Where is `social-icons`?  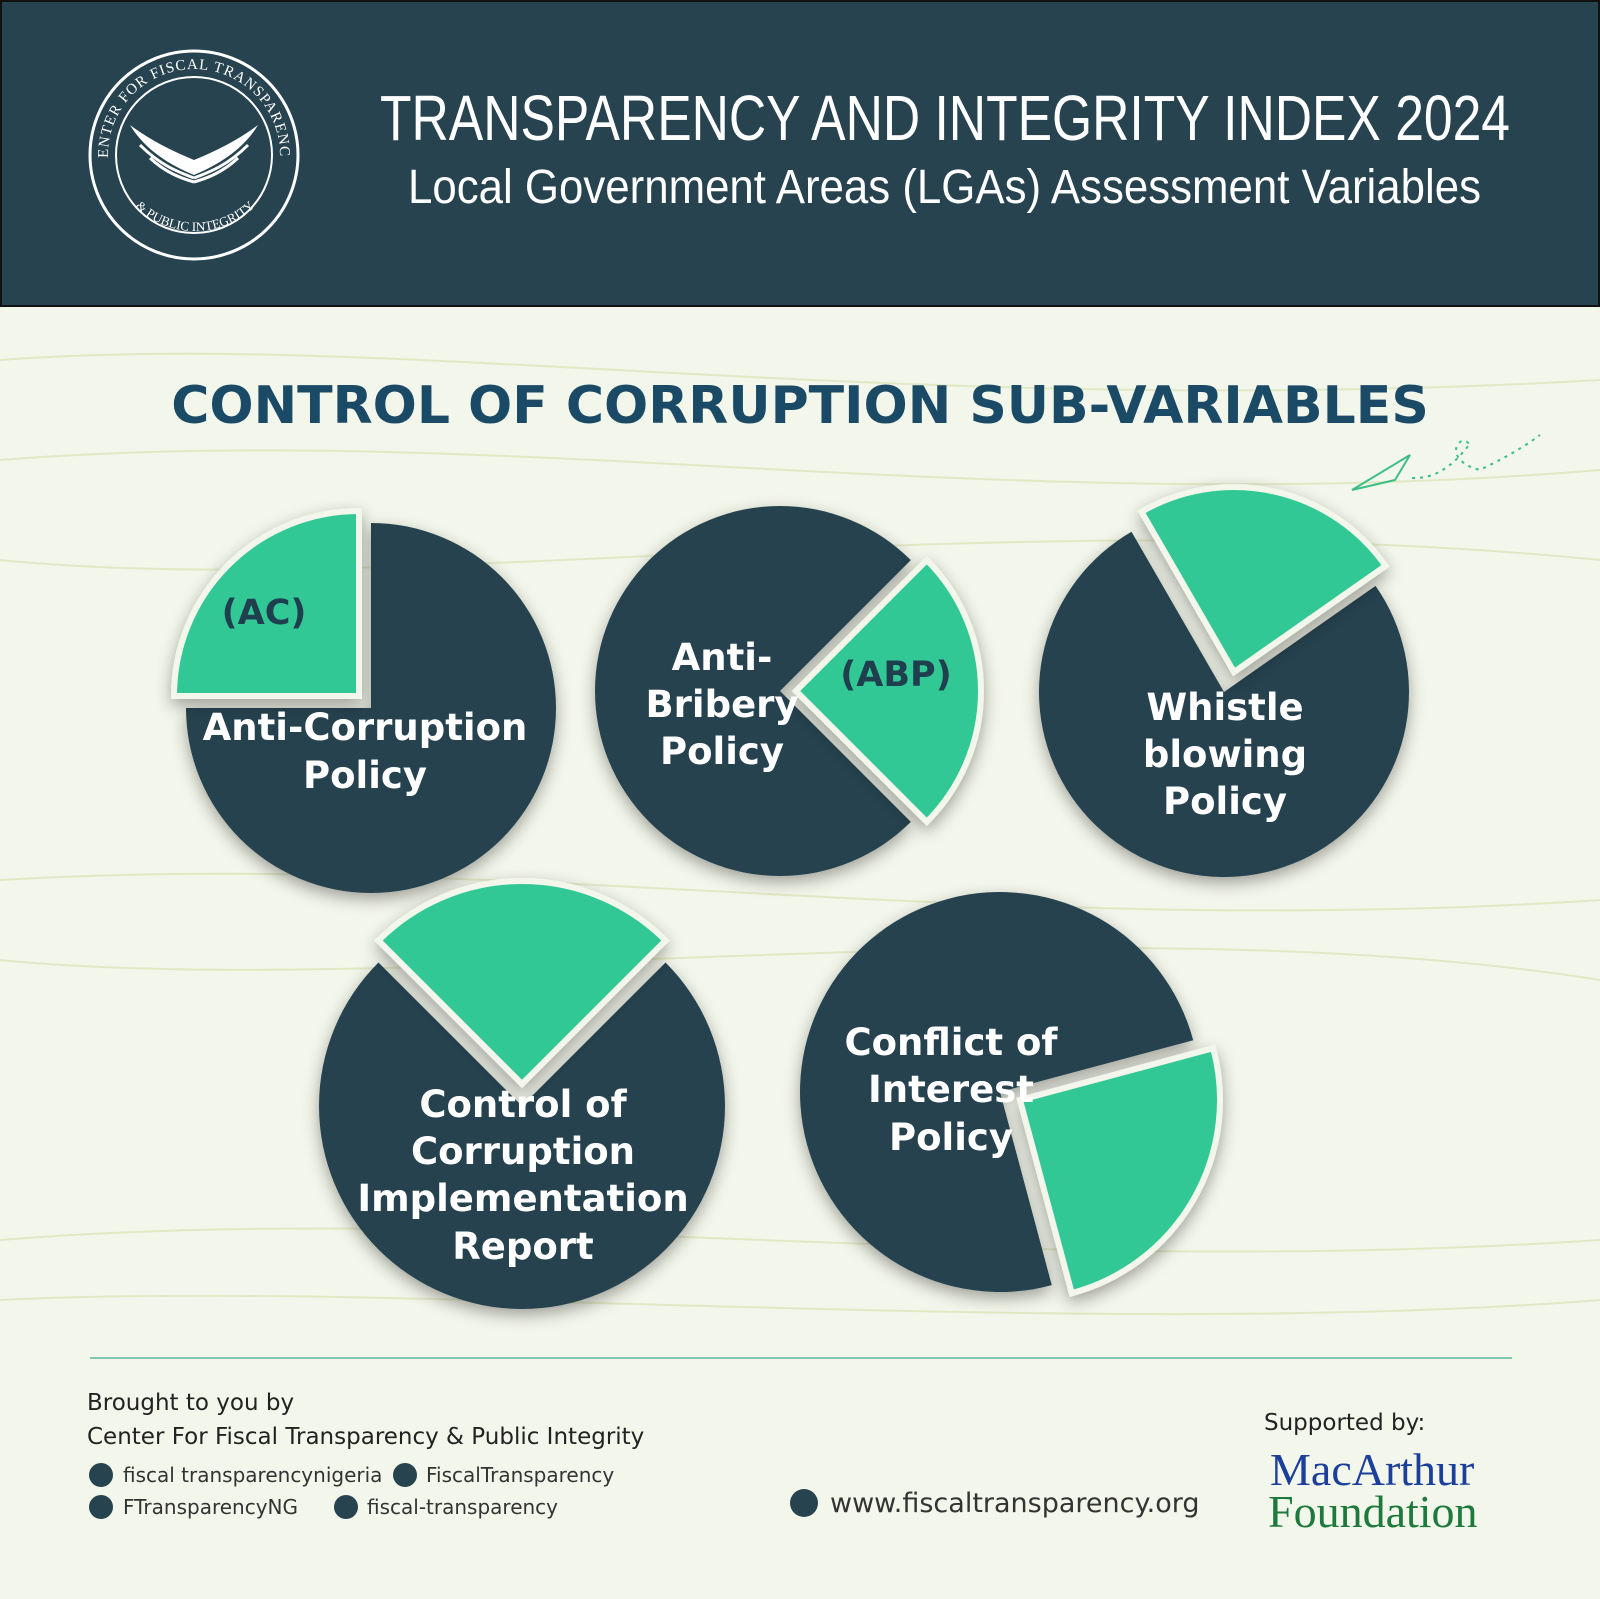 social-icons is located at coordinates (453, 1491).